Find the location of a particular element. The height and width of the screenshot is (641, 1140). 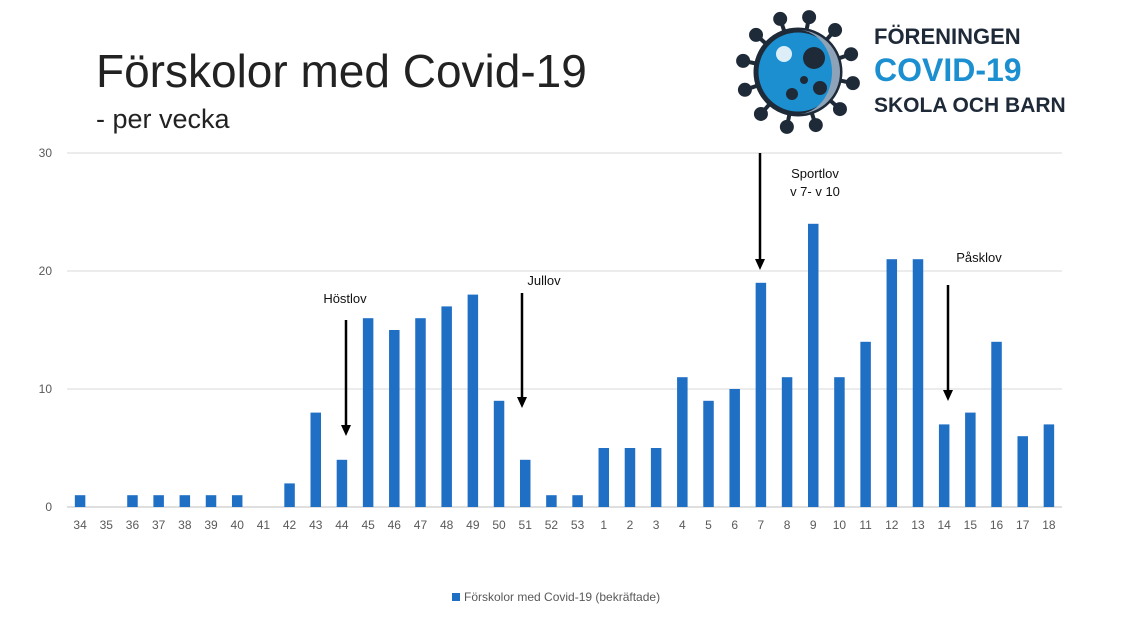

x-tick-label: 49 is located at coordinates (473, 525).